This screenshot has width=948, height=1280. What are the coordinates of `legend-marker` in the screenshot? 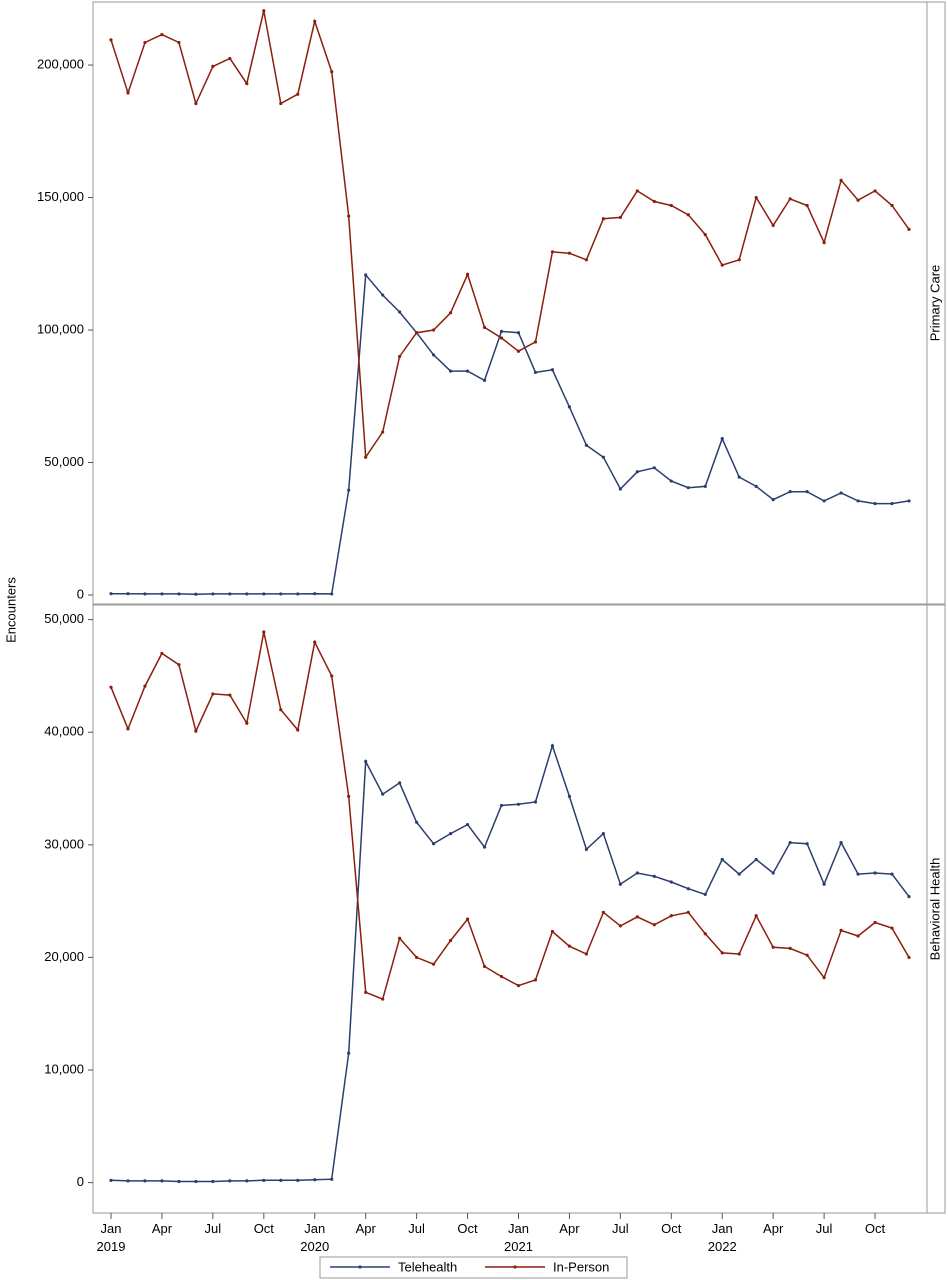 It's located at (515, 1267).